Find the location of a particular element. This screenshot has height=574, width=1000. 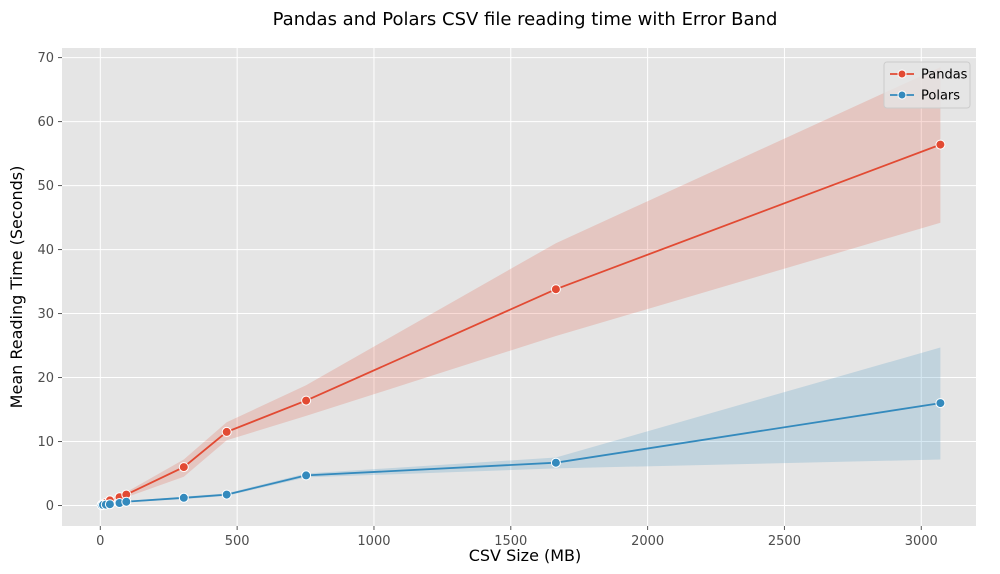

y-tick-label: 70 is located at coordinates (45, 58).